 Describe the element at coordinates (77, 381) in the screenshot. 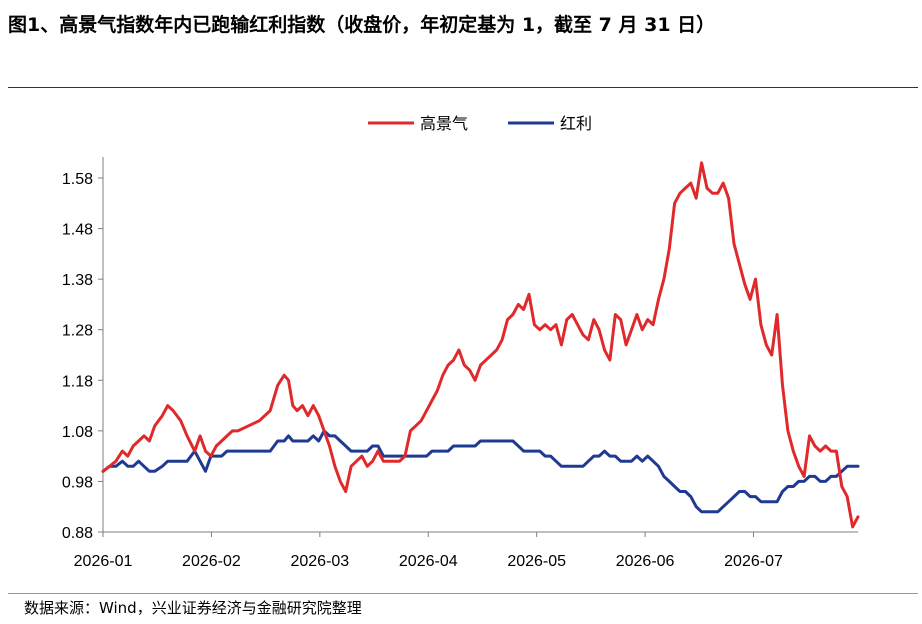

I see `y-tick-label: 1.18` at that location.